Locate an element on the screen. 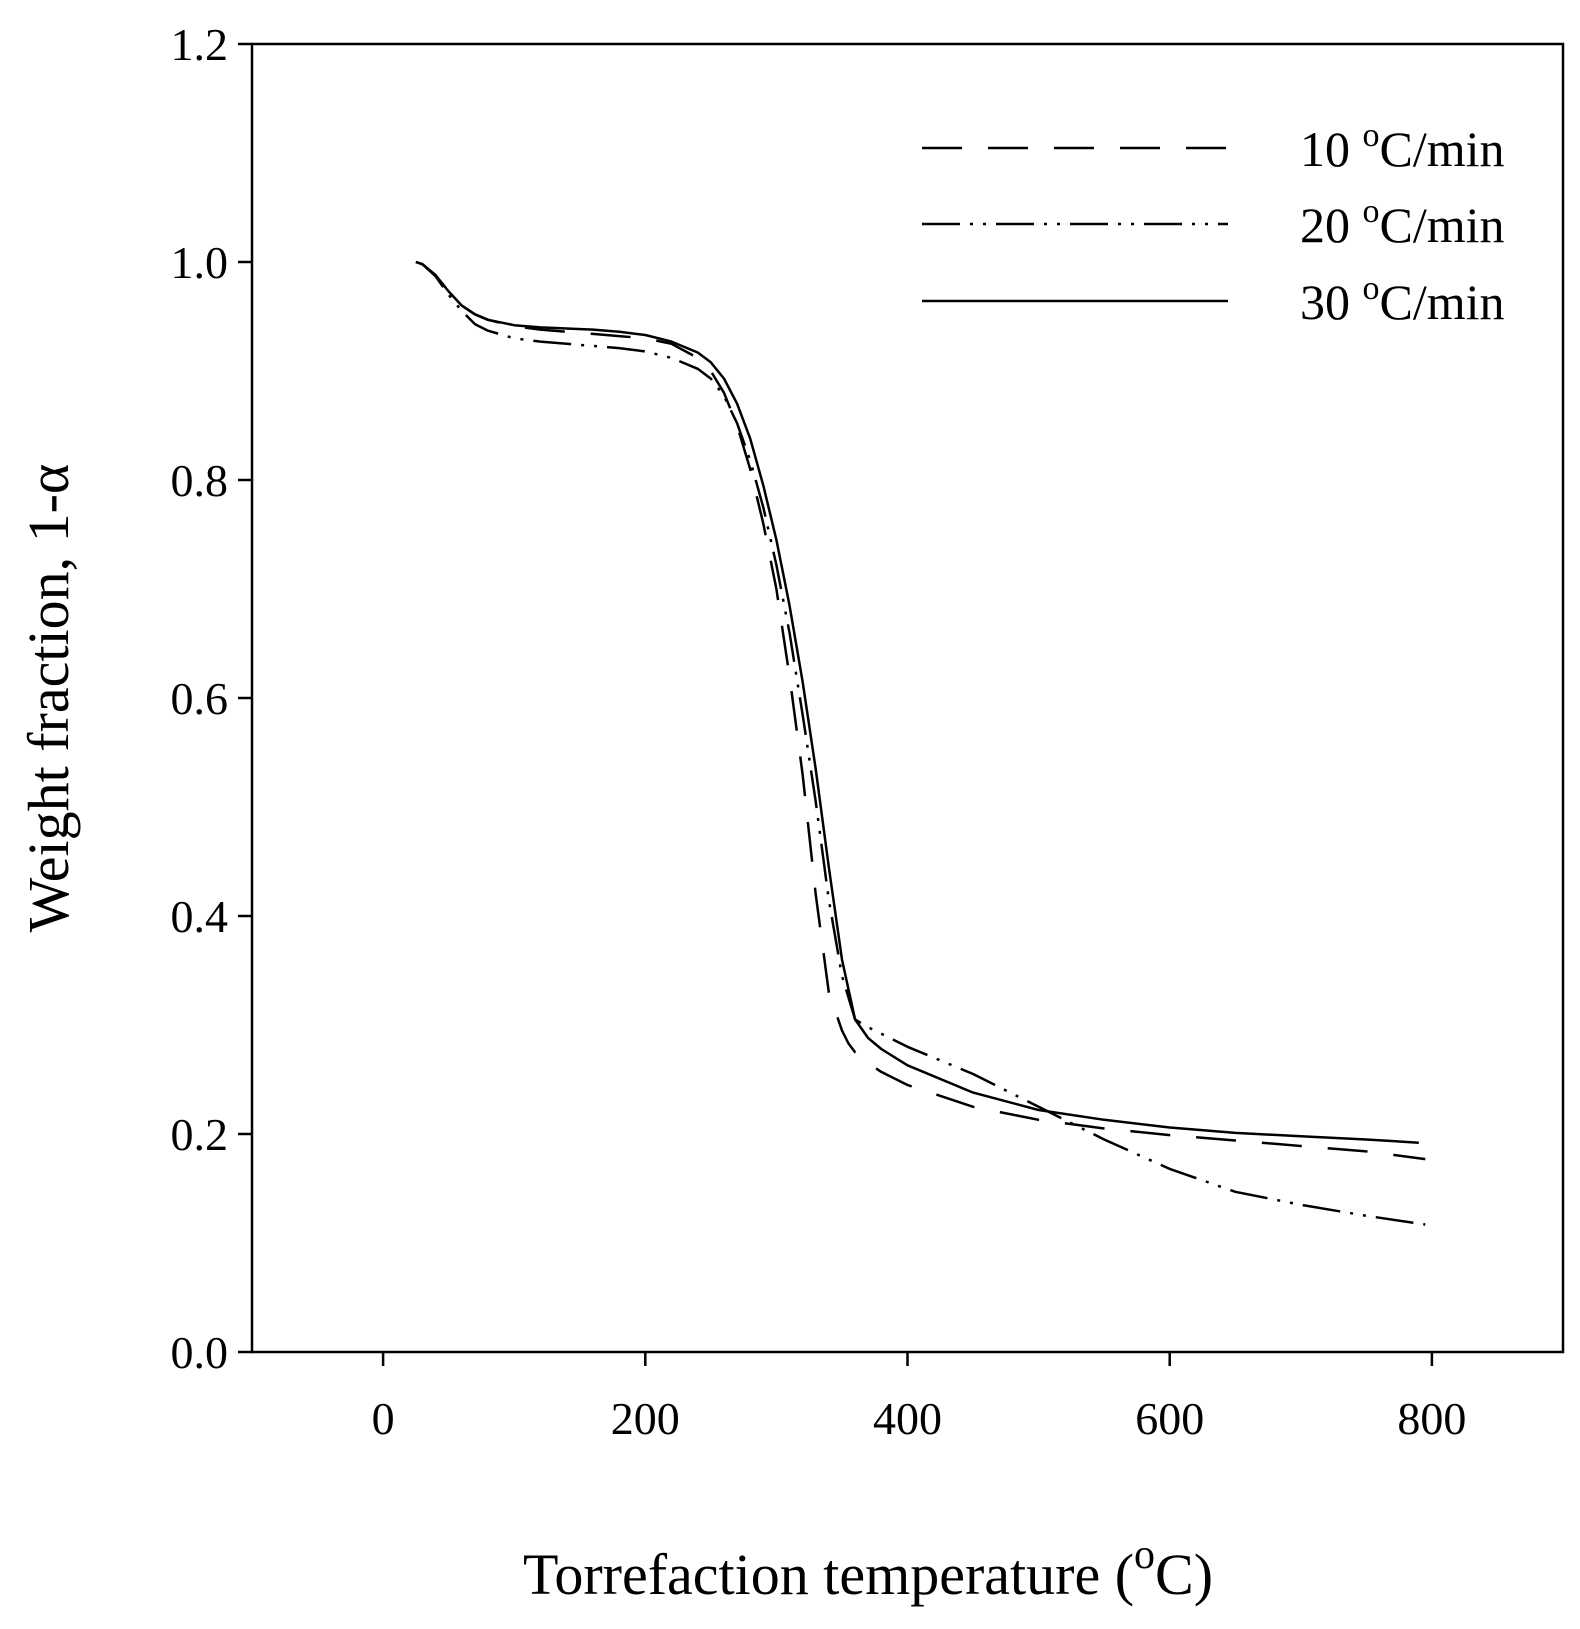  legend-label-10: 10 oC/min is located at coordinates (1402, 147).